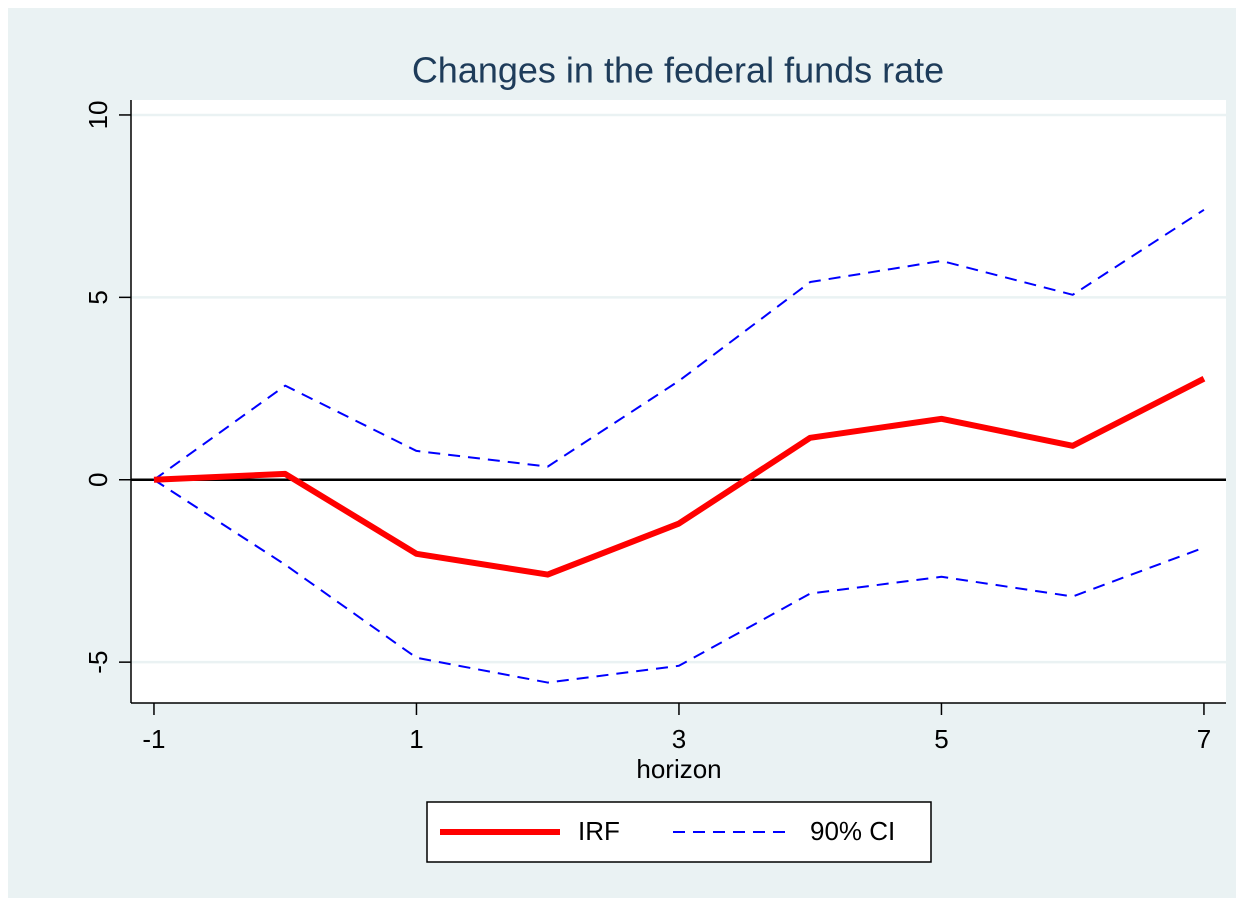 This screenshot has height=898, width=1236. What do you see at coordinates (153, 739) in the screenshot?
I see `x-tick-label: -1` at bounding box center [153, 739].